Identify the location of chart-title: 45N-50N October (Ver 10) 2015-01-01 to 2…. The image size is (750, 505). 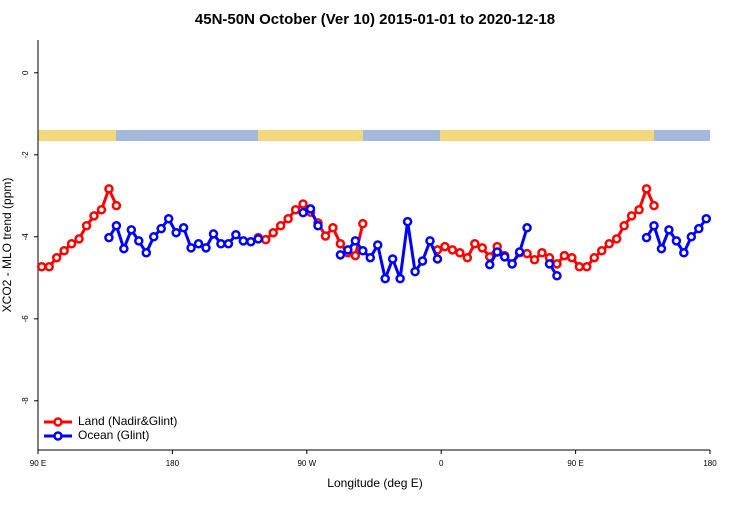
(375, 19).